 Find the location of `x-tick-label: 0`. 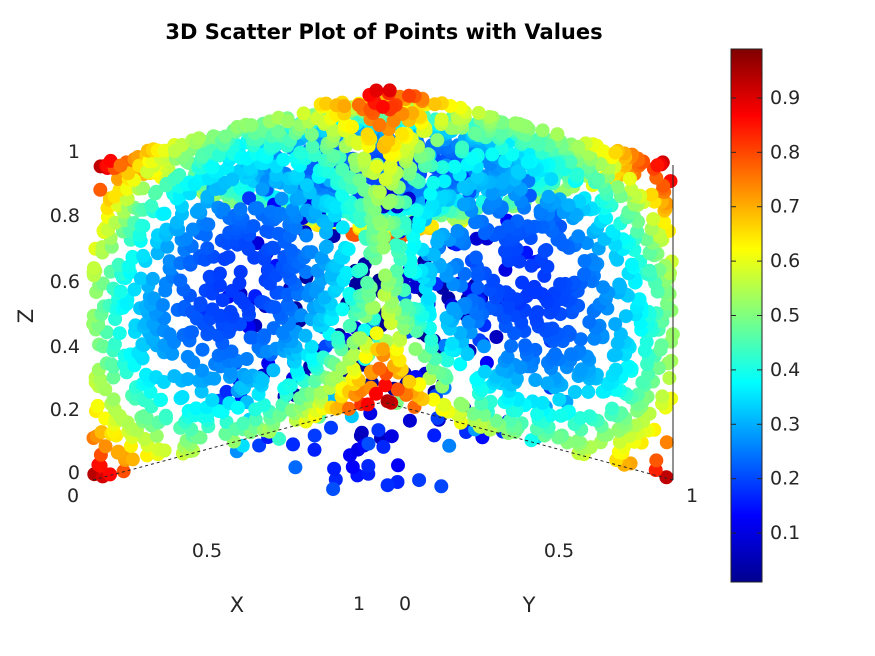

x-tick-label: 0 is located at coordinates (73, 496).